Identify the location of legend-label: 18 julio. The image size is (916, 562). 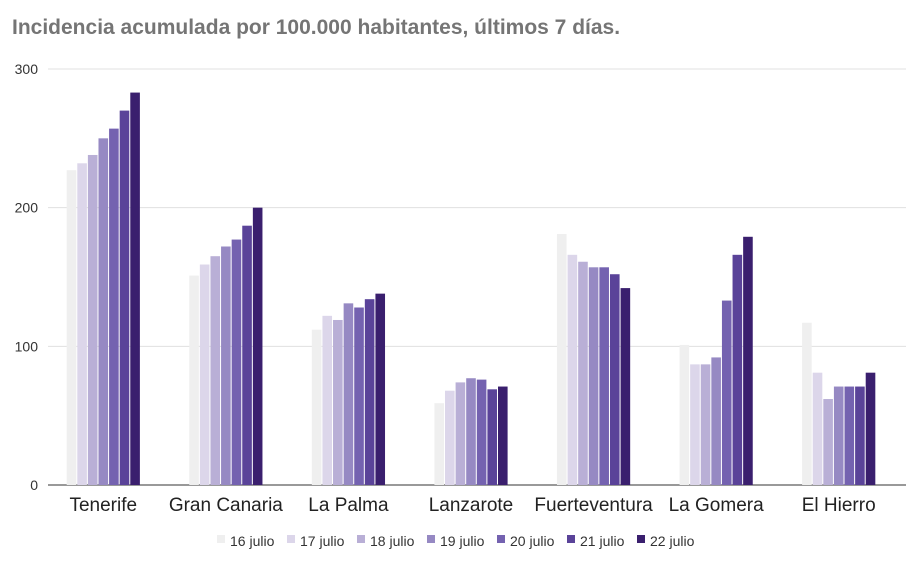
(392, 541).